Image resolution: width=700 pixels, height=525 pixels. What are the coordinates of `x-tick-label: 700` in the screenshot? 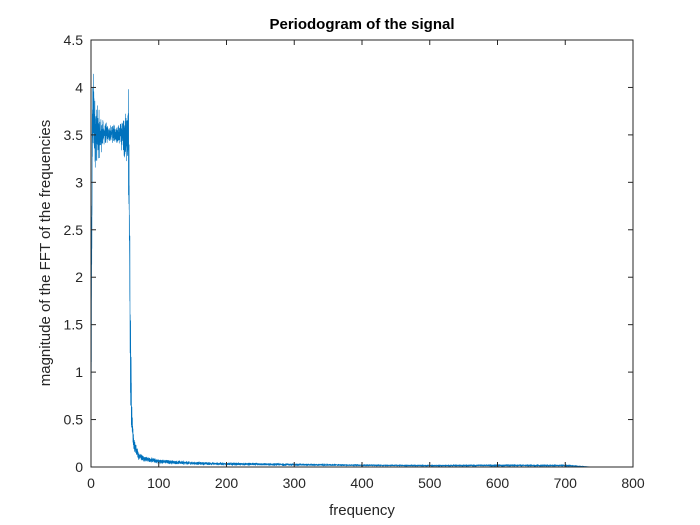 It's located at (566, 483).